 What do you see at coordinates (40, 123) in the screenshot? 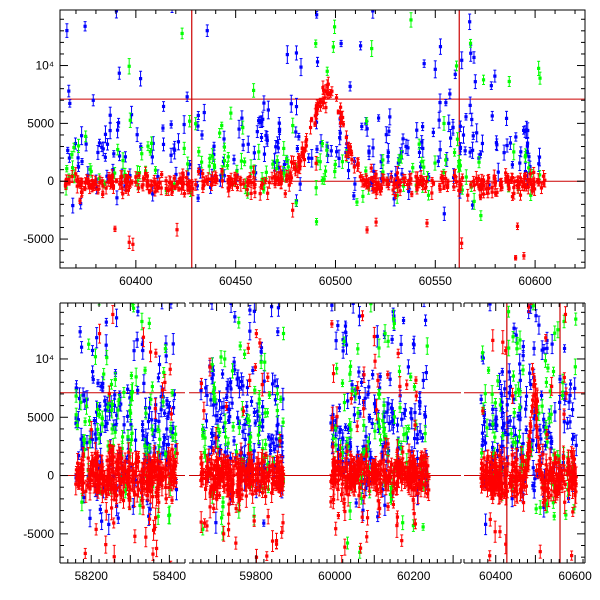
I see `top-y-tick-label: 5000` at bounding box center [40, 123].